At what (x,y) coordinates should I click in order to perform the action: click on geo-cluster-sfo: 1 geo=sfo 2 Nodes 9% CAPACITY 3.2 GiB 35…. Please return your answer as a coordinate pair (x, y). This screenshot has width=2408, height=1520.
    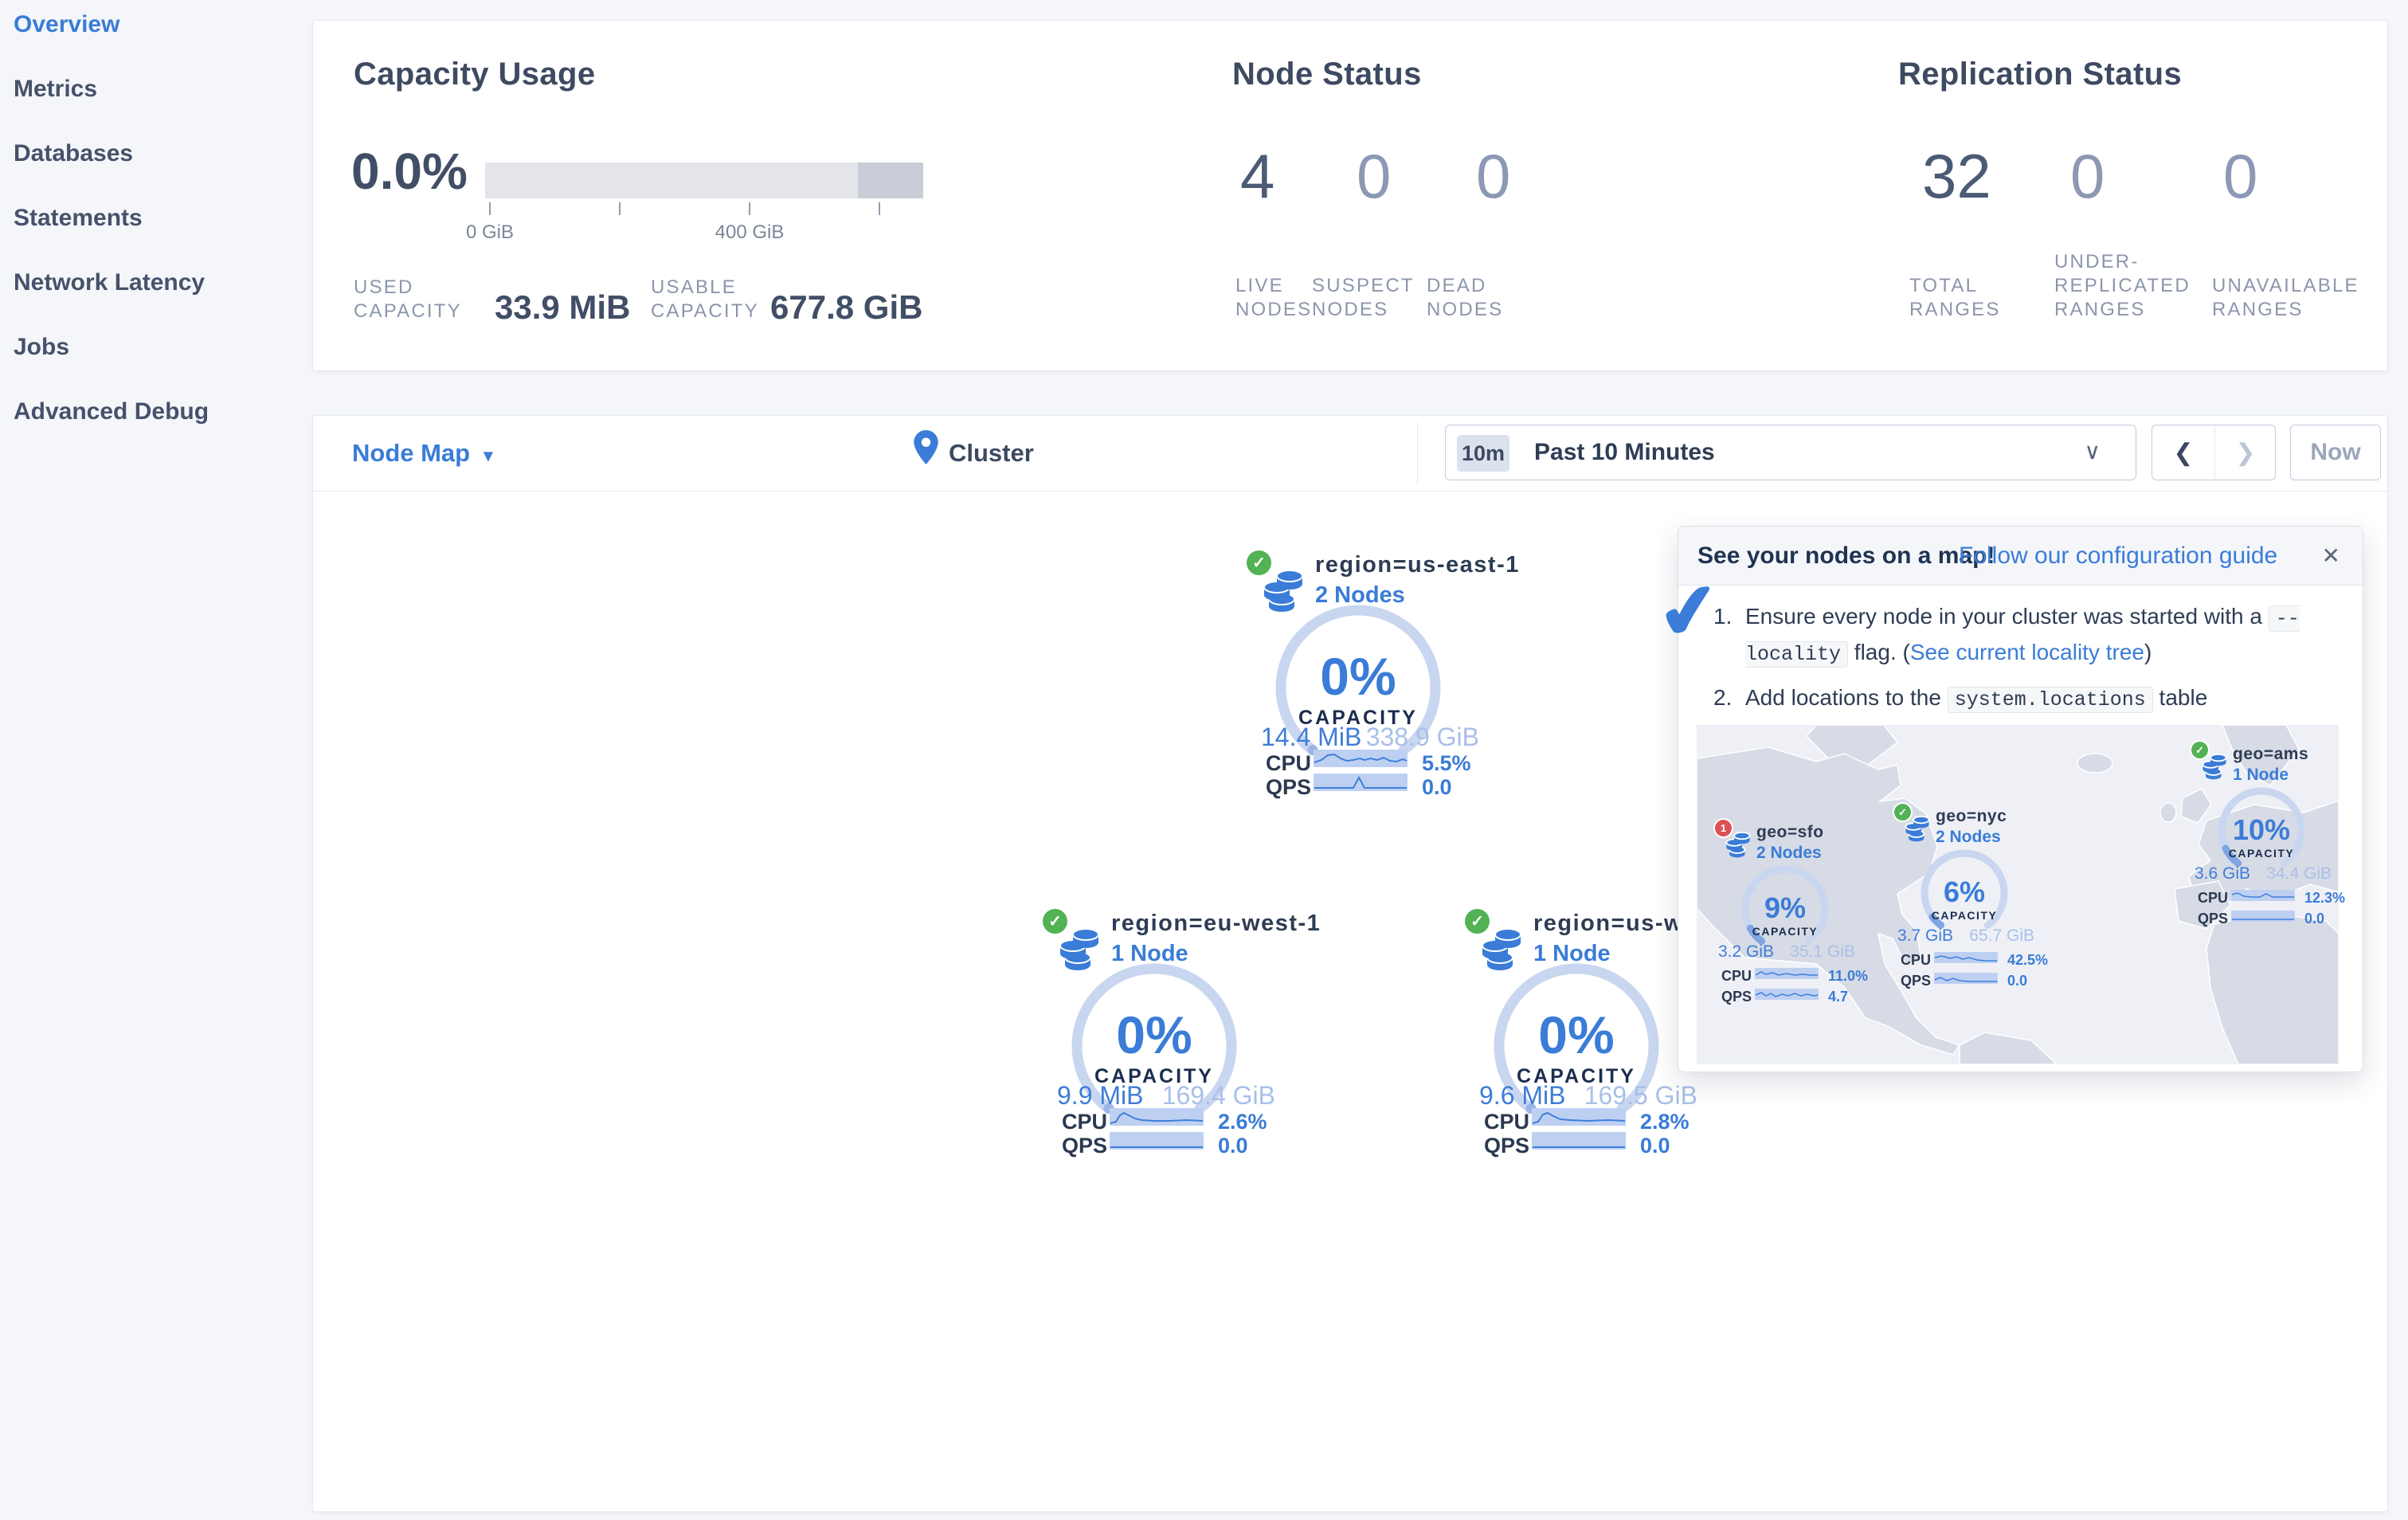
    Looking at the image, I should click on (1792, 920).